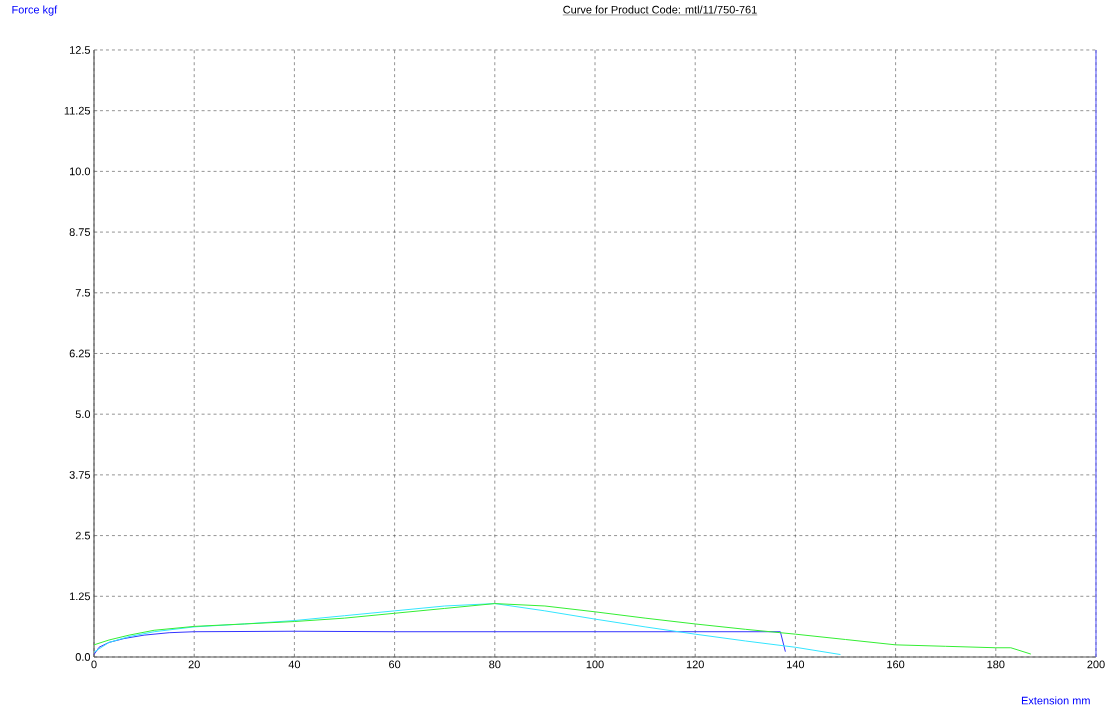 This screenshot has height=710, width=1120. Describe the element at coordinates (395, 664) in the screenshot. I see `x-tick-label: 60` at that location.